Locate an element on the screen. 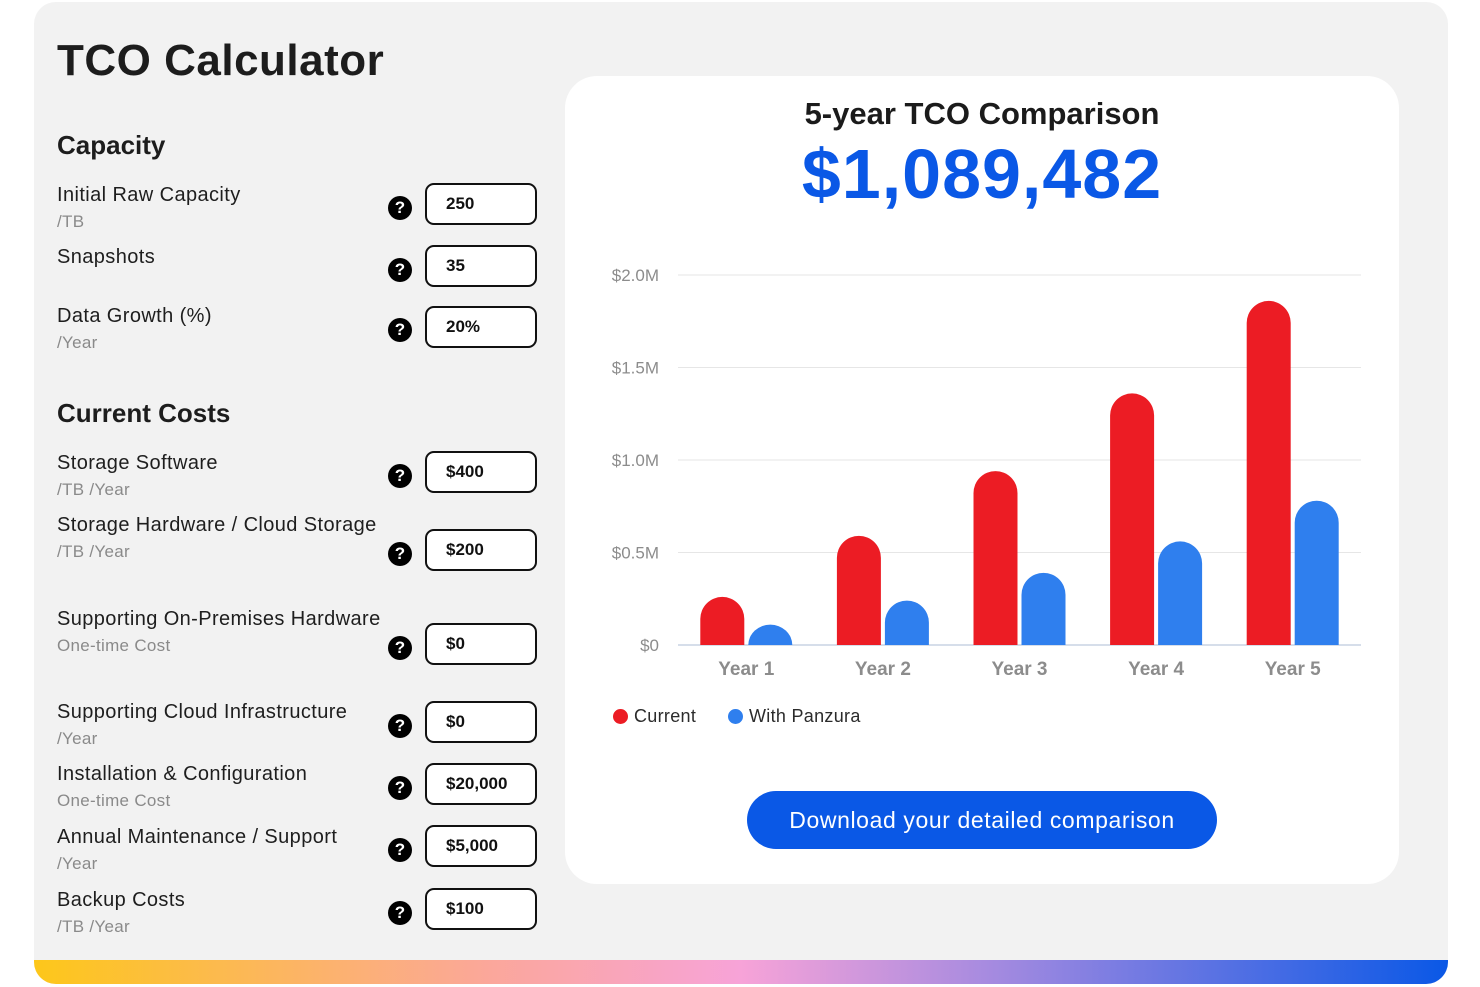 This screenshot has width=1480, height=987. field-label: Installation & Configuration is located at coordinates (182, 774).